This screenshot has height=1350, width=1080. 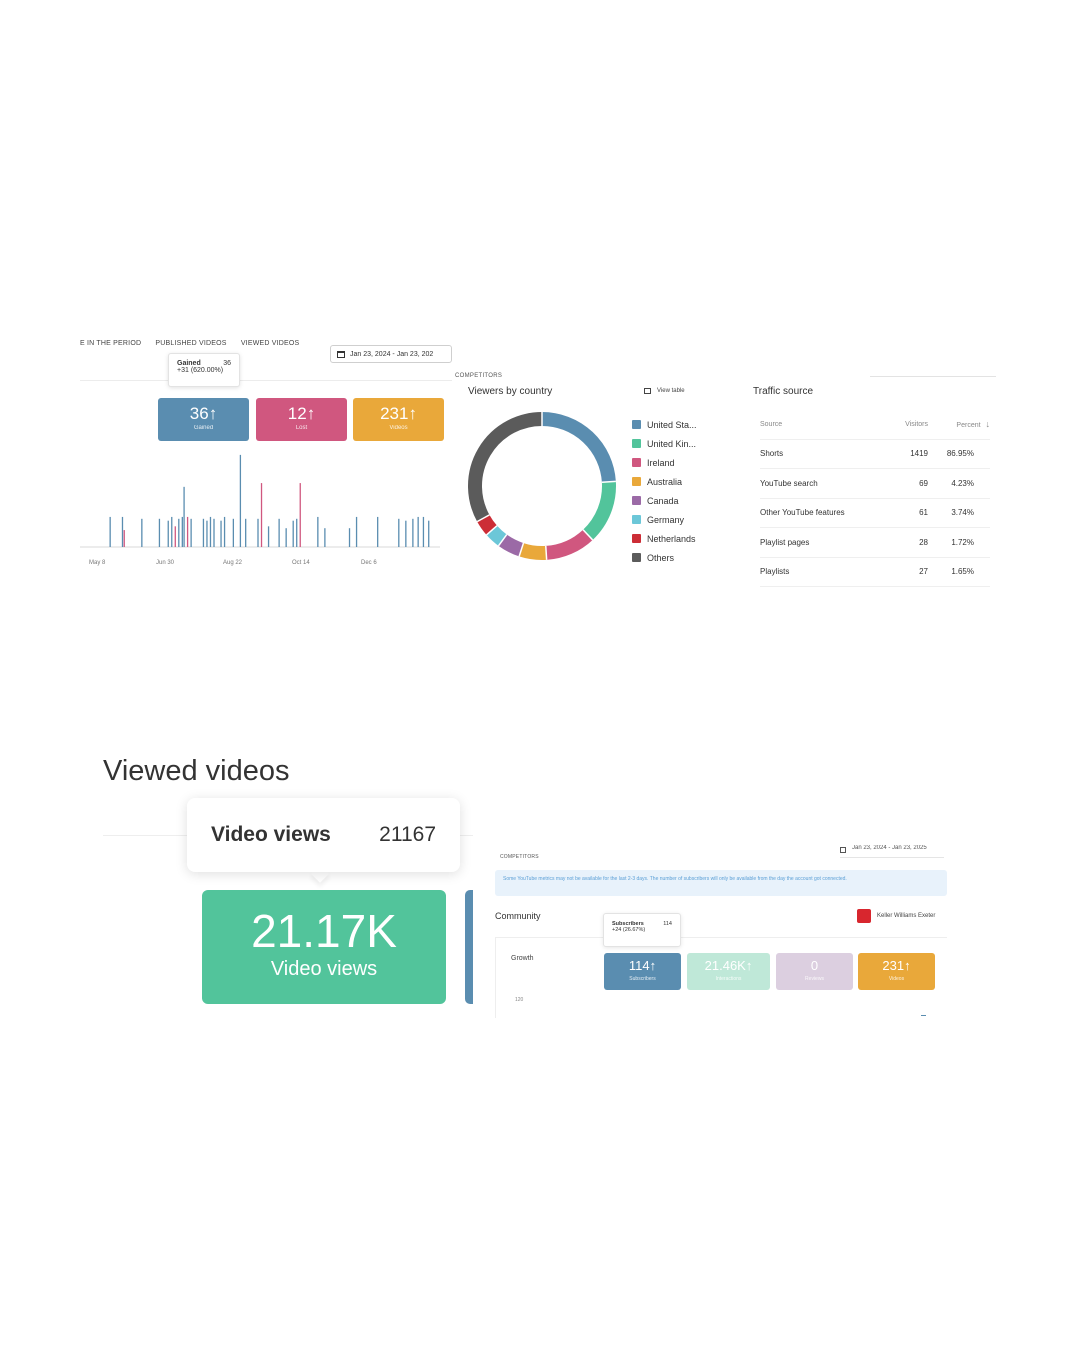 I want to click on lost-label: Lost, so click(x=301, y=428).